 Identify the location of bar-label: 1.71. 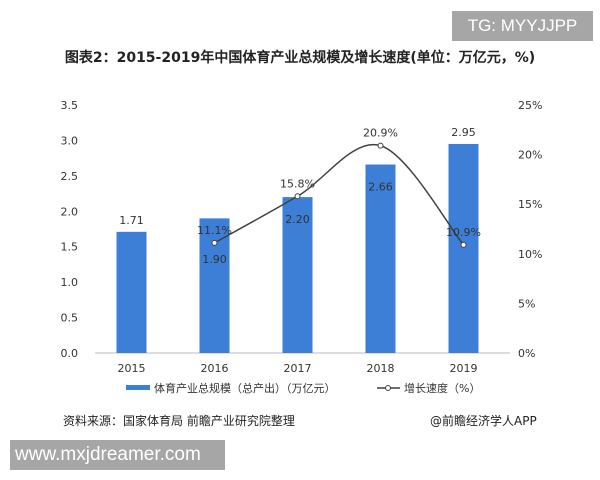
(131, 220).